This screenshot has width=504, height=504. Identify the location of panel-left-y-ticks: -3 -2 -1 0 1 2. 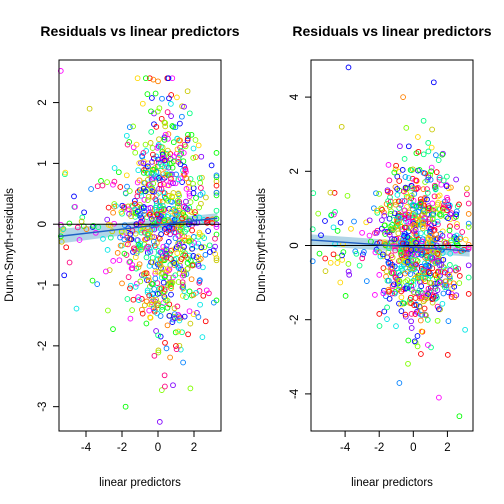
(48, 255).